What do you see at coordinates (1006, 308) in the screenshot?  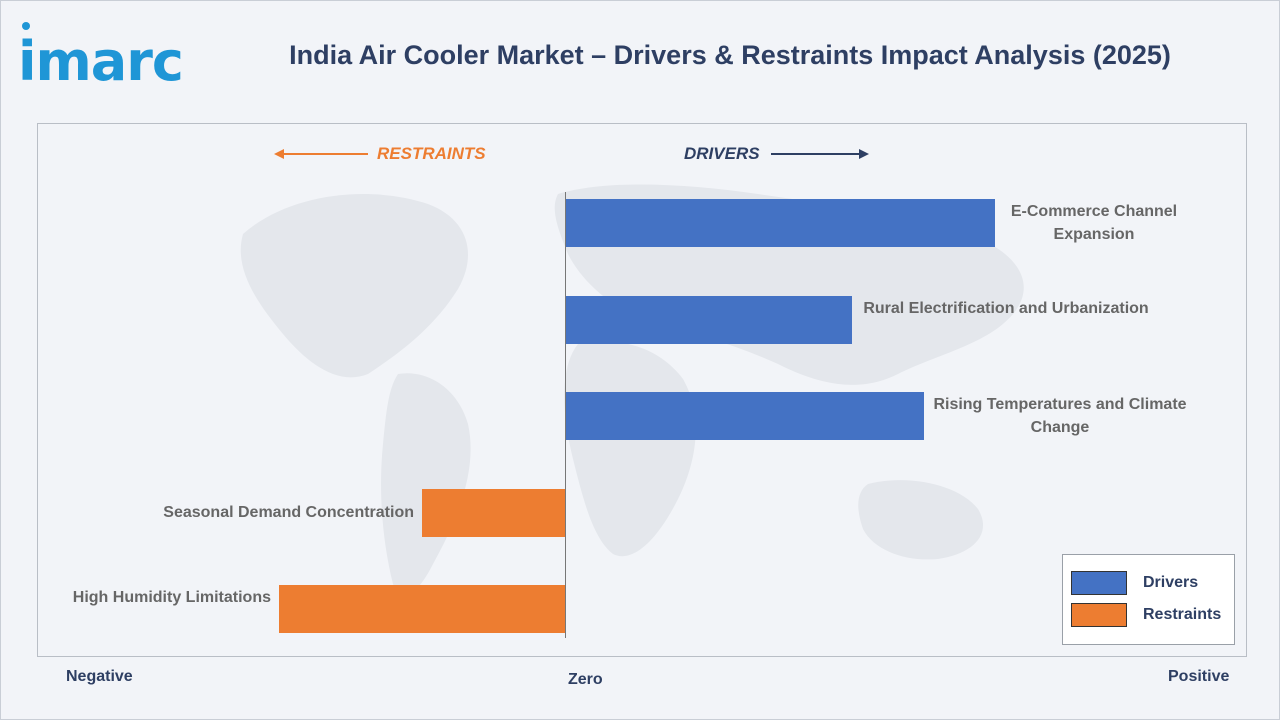 I see `bar-label-1: Rural Electrification and Urbanization` at bounding box center [1006, 308].